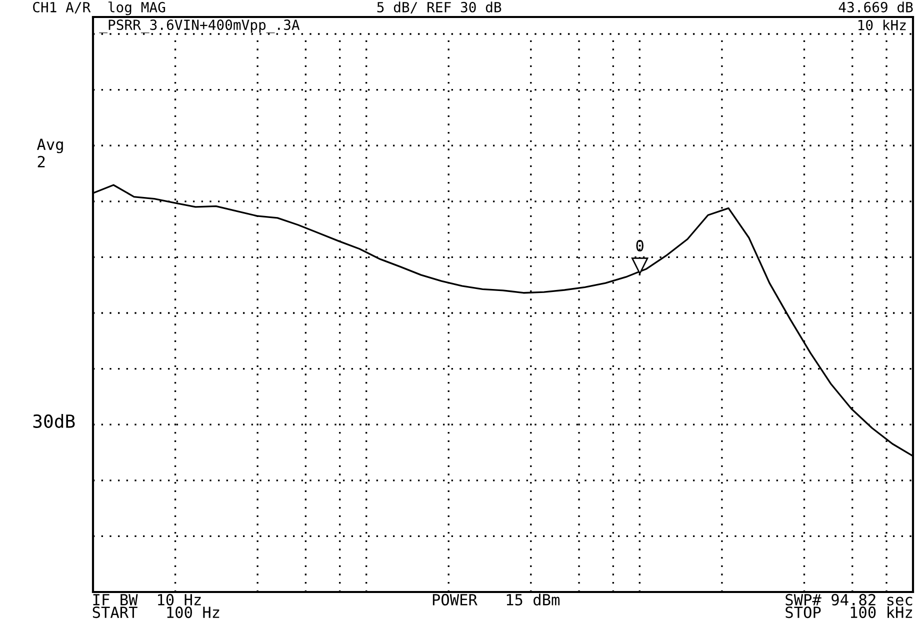  What do you see at coordinates (496, 600) in the screenshot?
I see `text: POWER 15 dBm` at bounding box center [496, 600].